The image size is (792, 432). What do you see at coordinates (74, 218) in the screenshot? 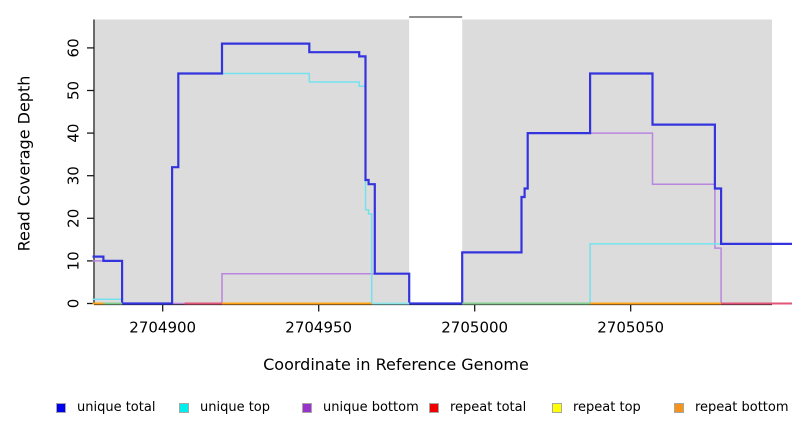
I see `y-tick-label: 20` at bounding box center [74, 218].